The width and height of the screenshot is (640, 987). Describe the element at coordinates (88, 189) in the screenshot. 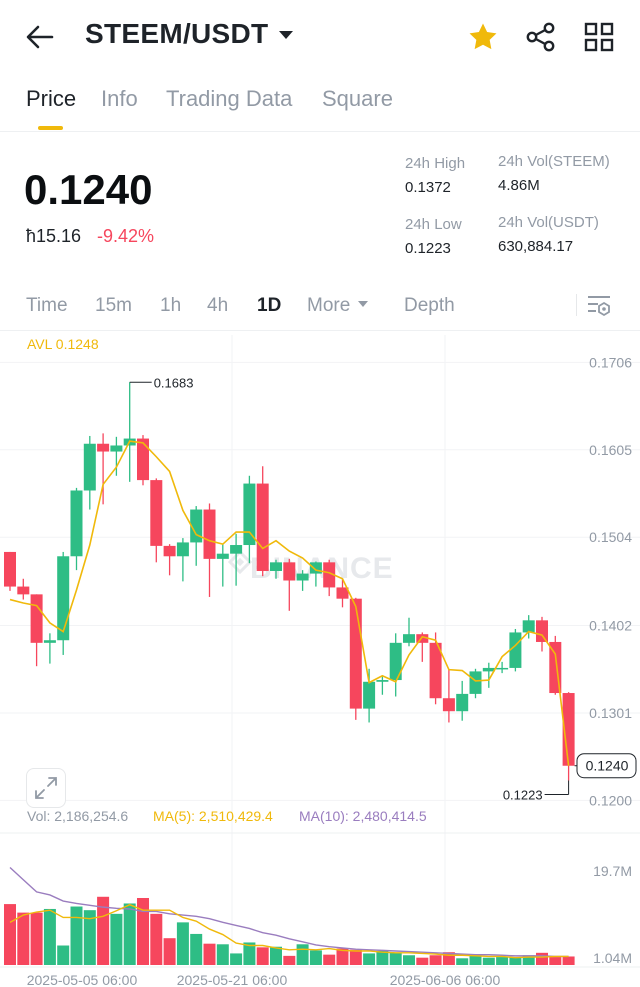

I see `last-price: 0.1240` at that location.